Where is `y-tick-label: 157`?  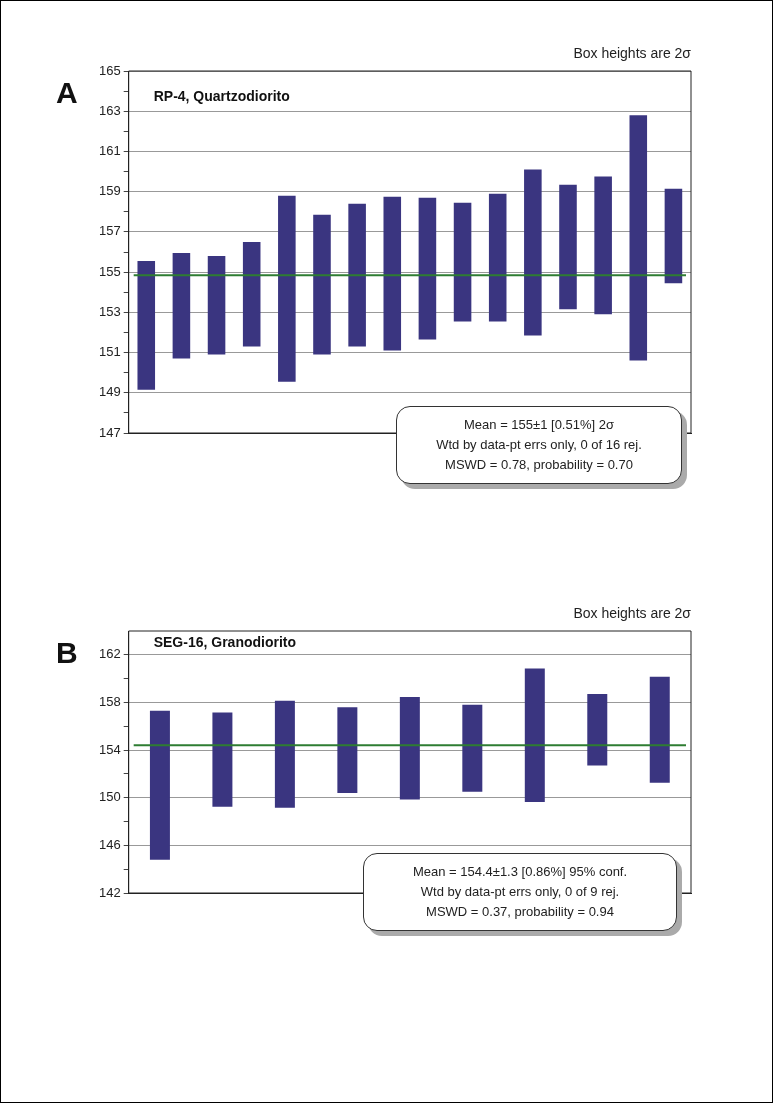
y-tick-label: 157 is located at coordinates (109, 231).